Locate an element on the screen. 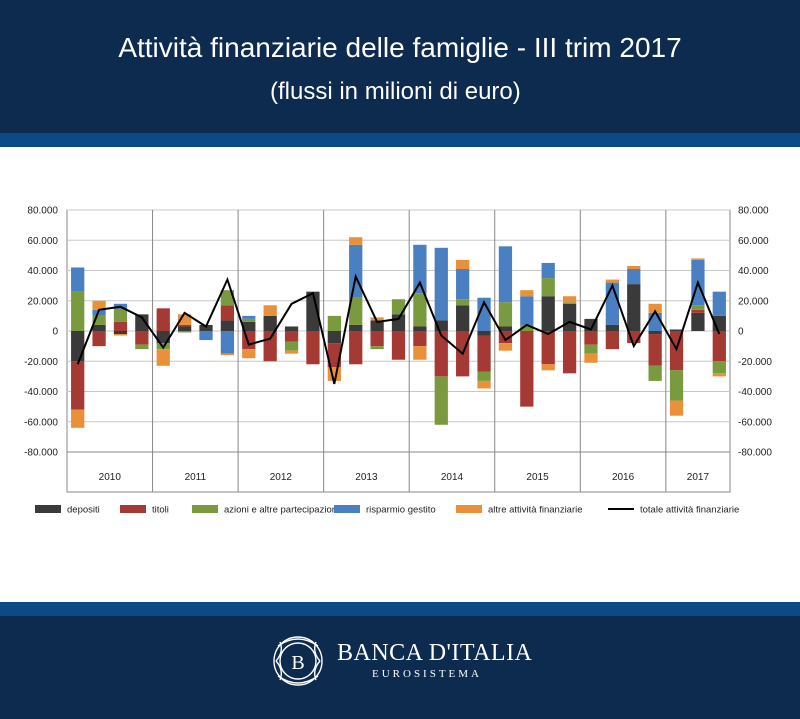 The height and width of the screenshot is (719, 800). legend-label: depositi is located at coordinates (83, 510).